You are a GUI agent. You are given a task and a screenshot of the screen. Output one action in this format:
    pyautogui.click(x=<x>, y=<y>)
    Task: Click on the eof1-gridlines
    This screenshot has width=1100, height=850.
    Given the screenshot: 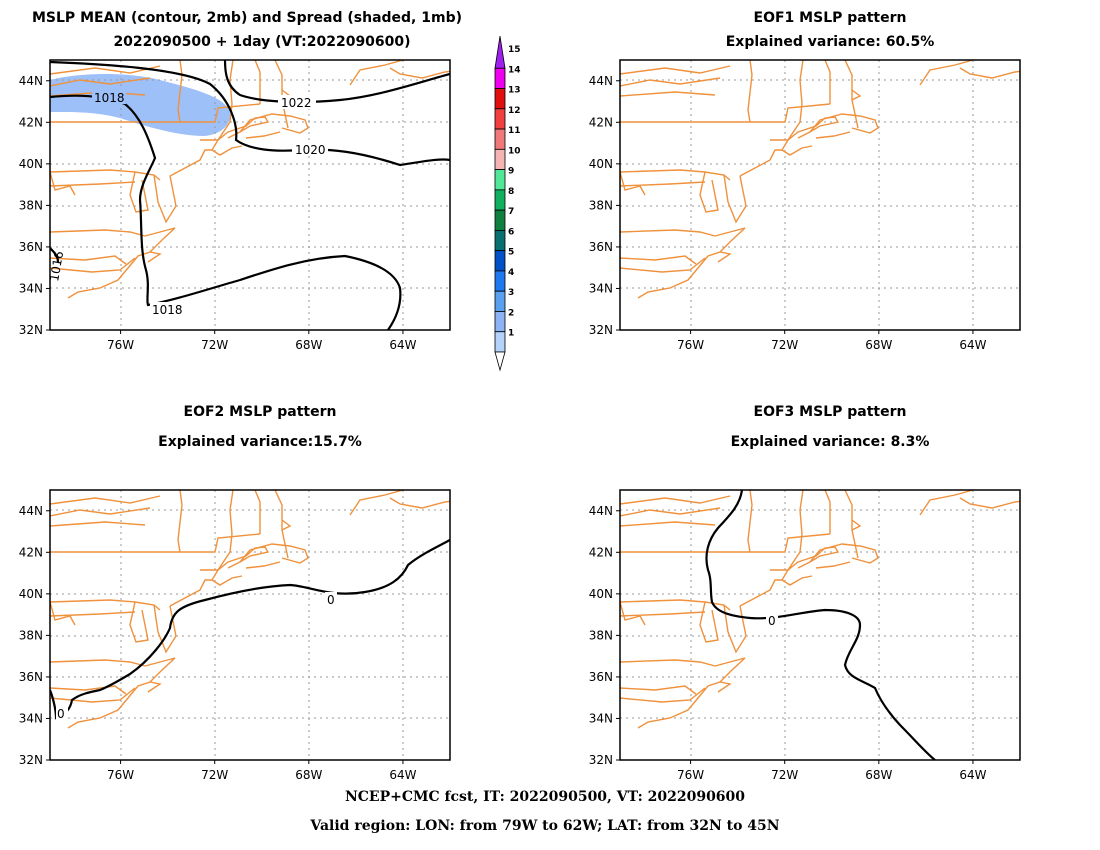 What is the action you would take?
    pyautogui.click(x=820, y=195)
    